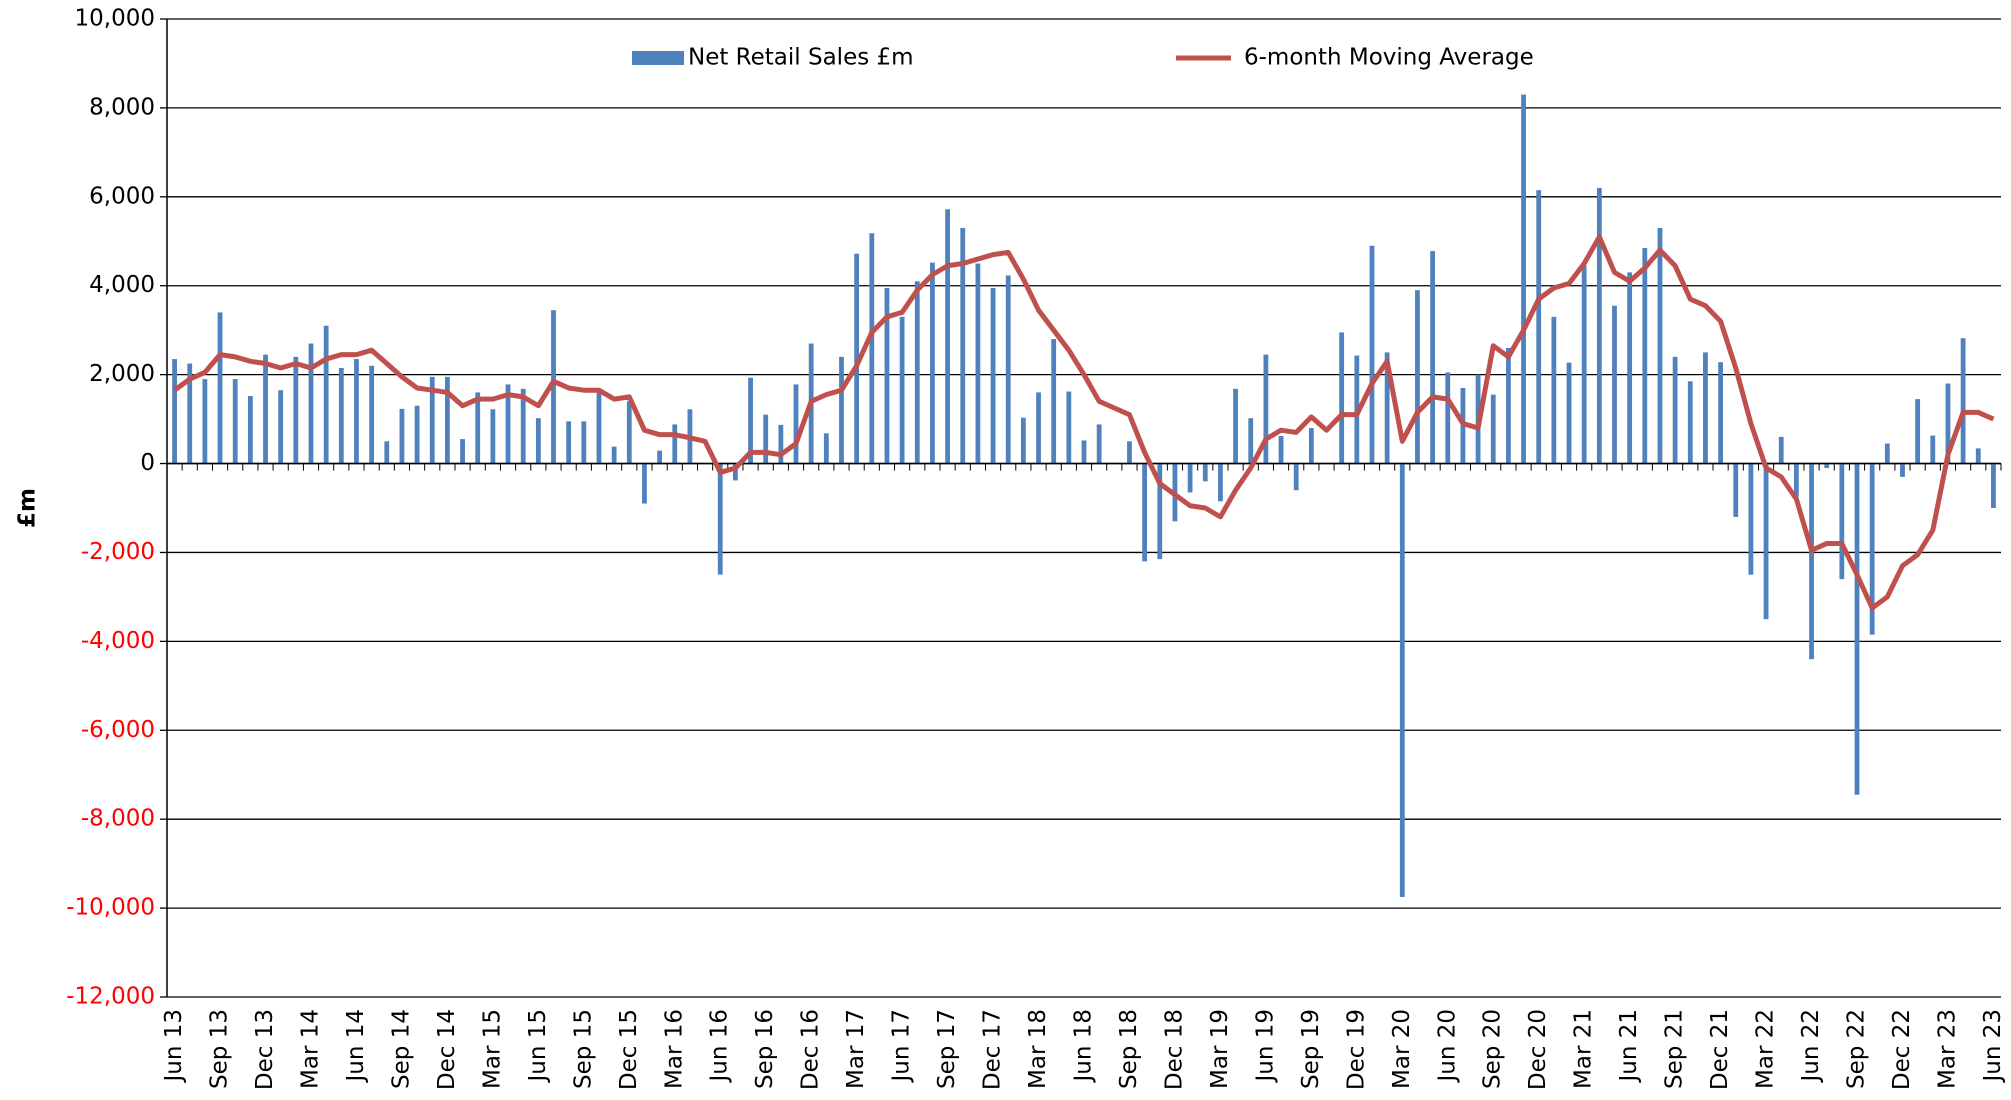 The height and width of the screenshot is (1100, 2011). I want to click on x-tick-label: Sep 17, so click(947, 1049).